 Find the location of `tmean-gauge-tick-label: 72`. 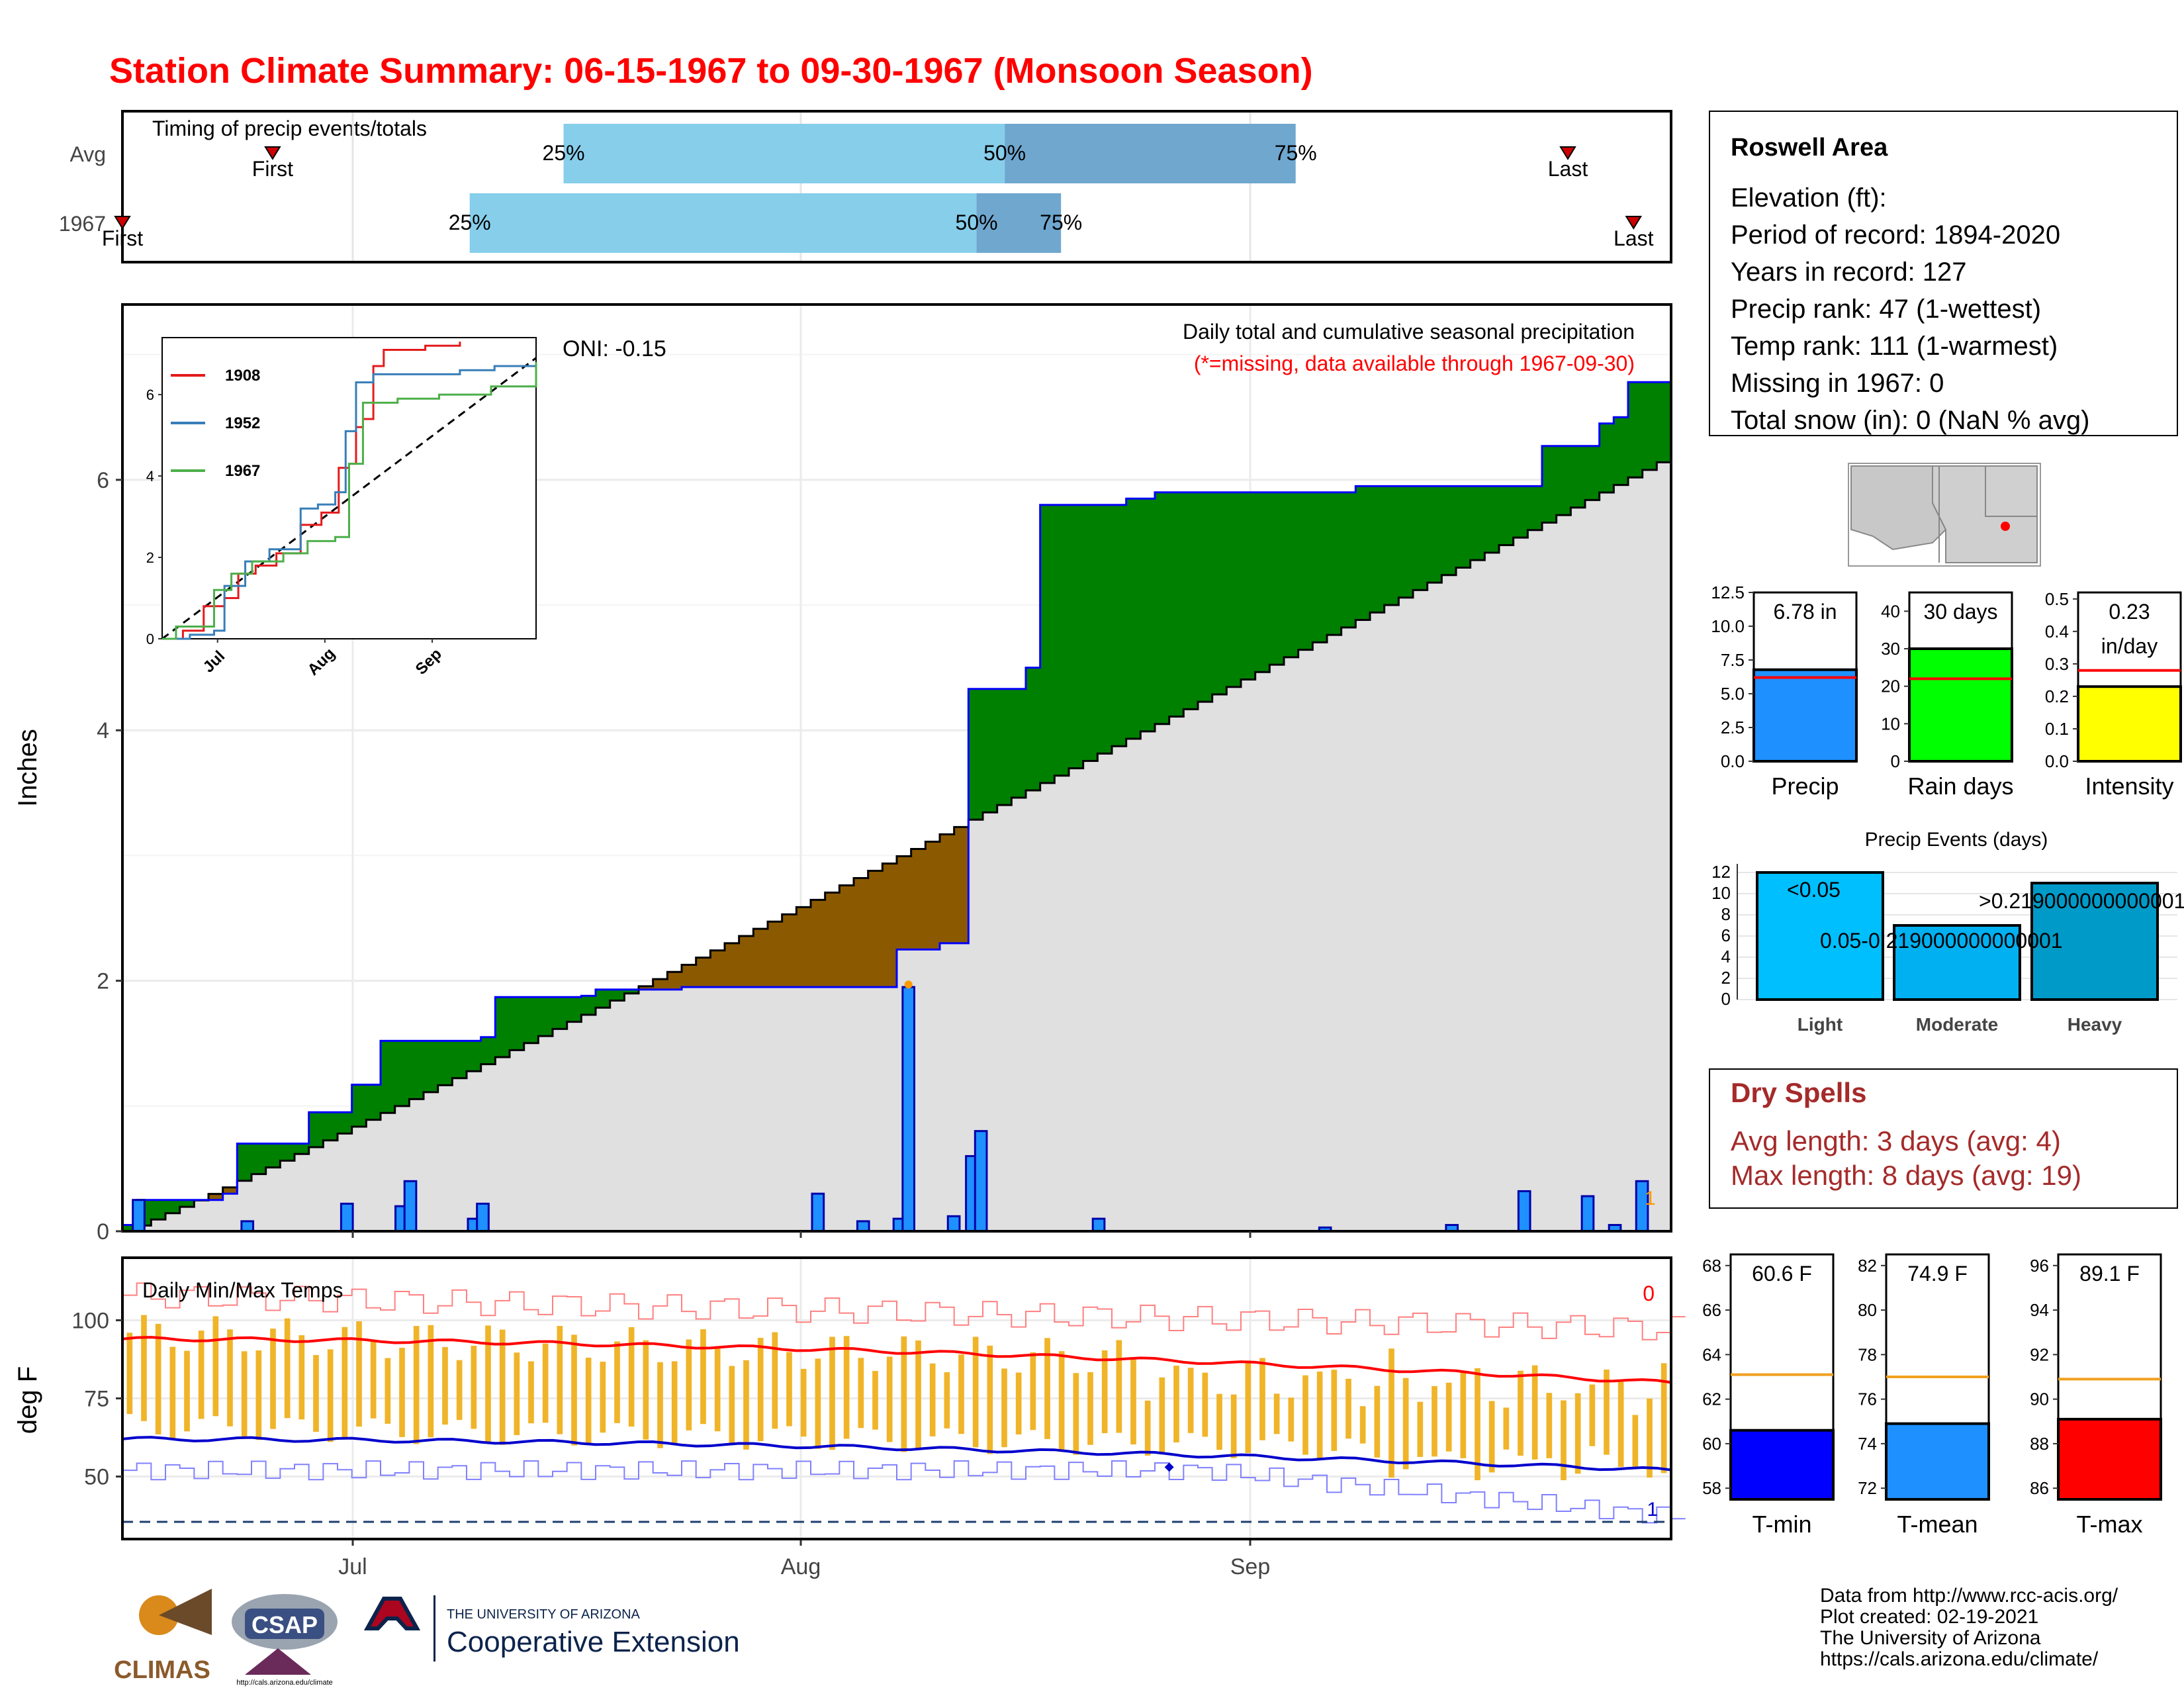

tmean-gauge-tick-label: 72 is located at coordinates (1868, 1488).